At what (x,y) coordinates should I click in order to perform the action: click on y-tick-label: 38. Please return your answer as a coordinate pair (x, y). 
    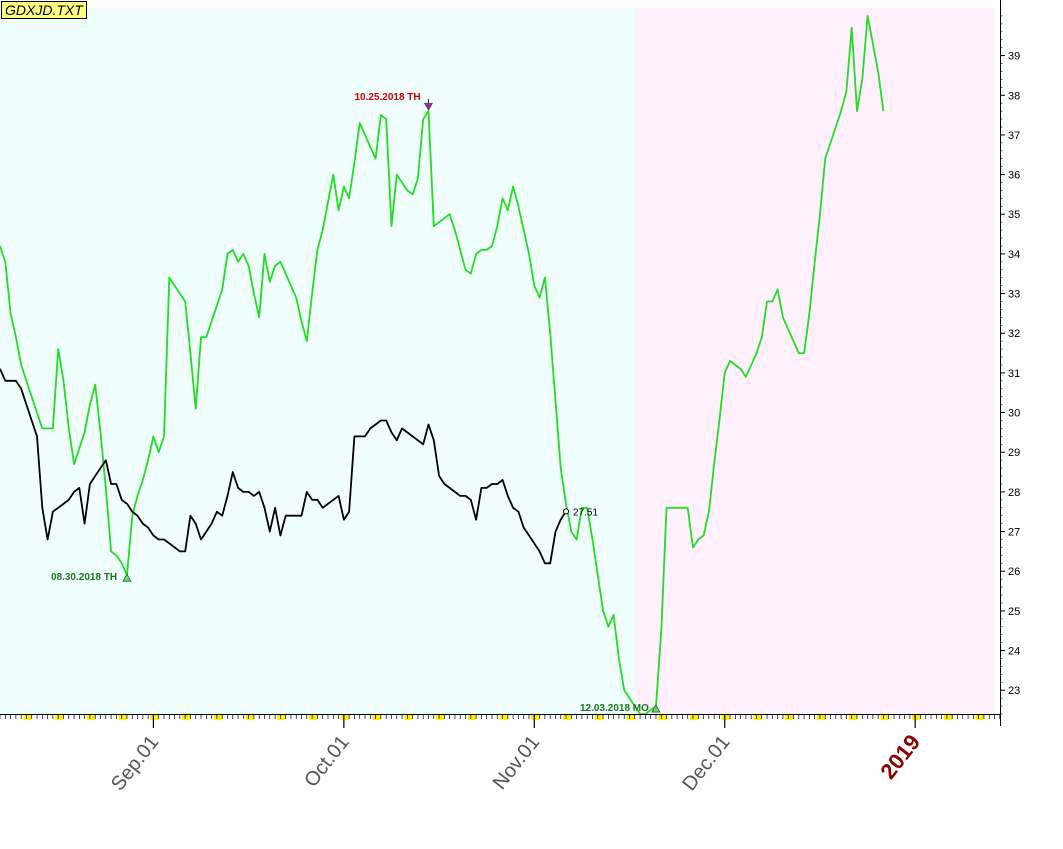
    Looking at the image, I should click on (1014, 96).